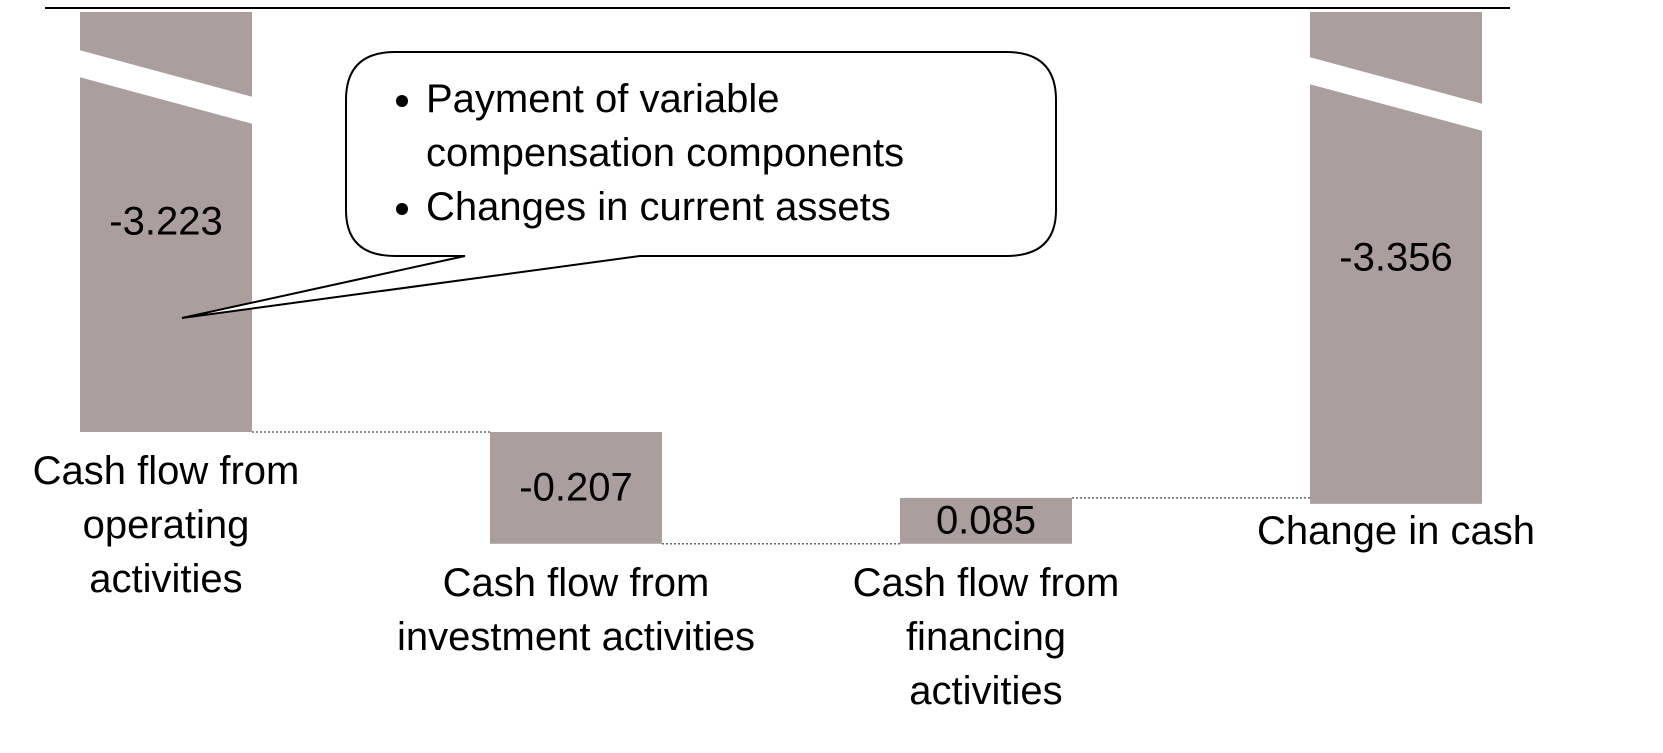 This screenshot has width=1663, height=753. What do you see at coordinates (1395, 257) in the screenshot?
I see `value-label: -3.356` at bounding box center [1395, 257].